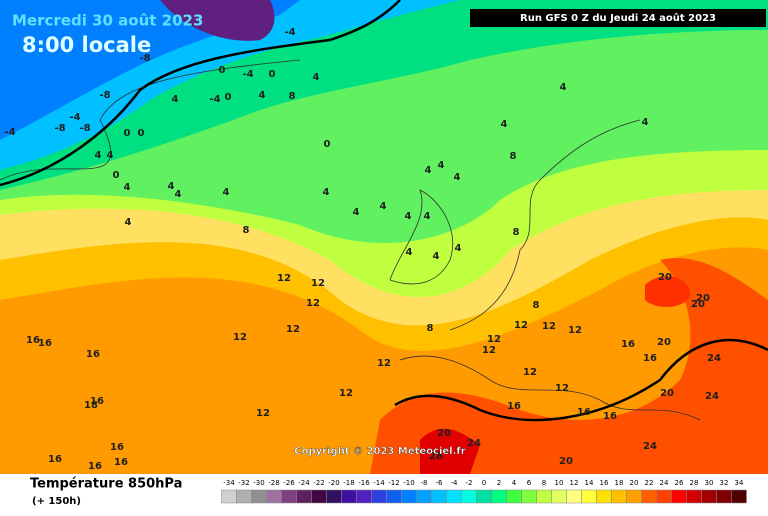  What do you see at coordinates (679, 483) in the screenshot?
I see `scale-label: 26` at bounding box center [679, 483].